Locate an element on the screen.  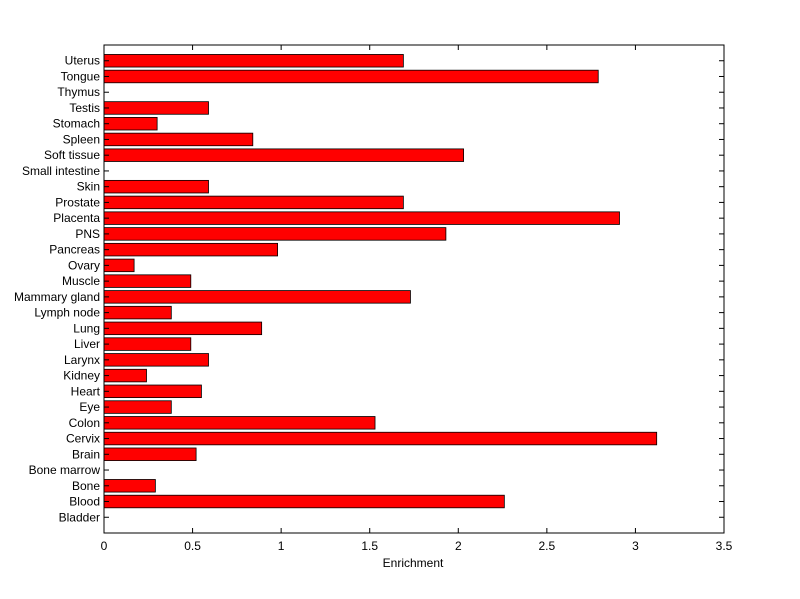
bar-lymph-node is located at coordinates (137, 312).